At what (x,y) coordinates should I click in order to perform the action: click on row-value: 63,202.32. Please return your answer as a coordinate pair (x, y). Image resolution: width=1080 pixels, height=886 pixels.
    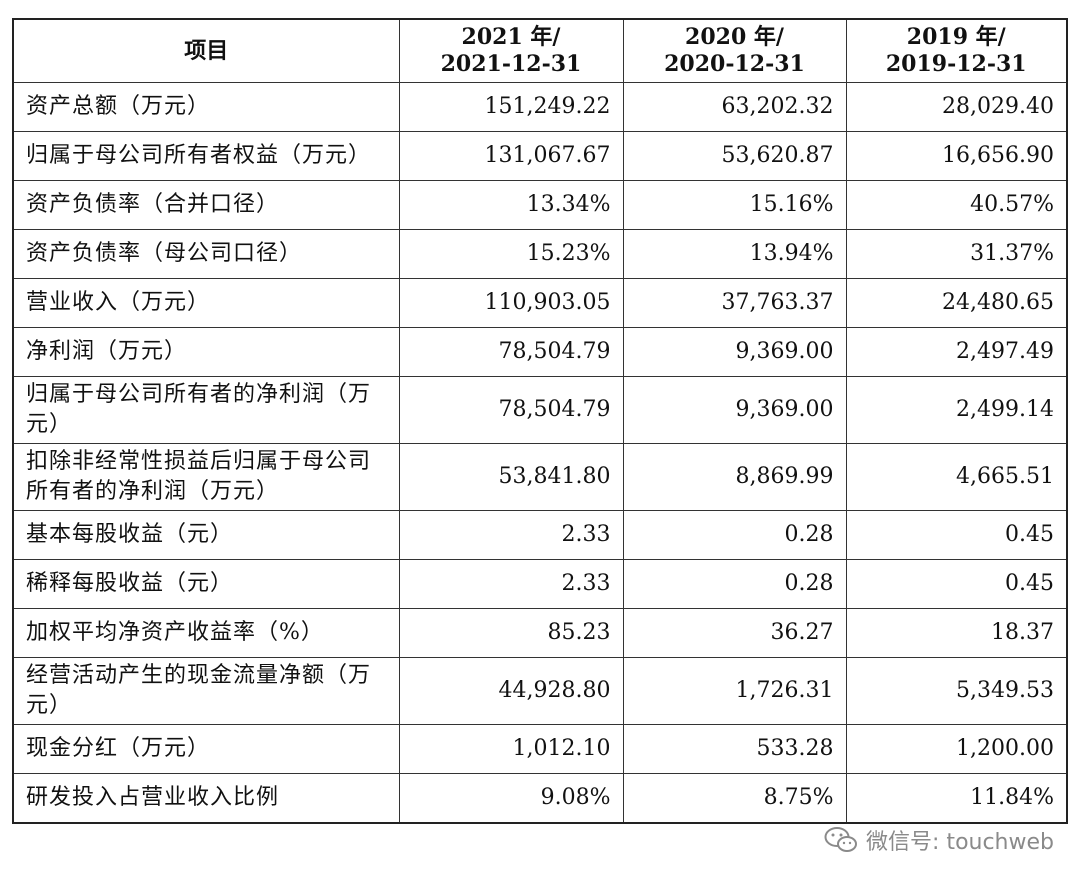
    Looking at the image, I should click on (734, 107).